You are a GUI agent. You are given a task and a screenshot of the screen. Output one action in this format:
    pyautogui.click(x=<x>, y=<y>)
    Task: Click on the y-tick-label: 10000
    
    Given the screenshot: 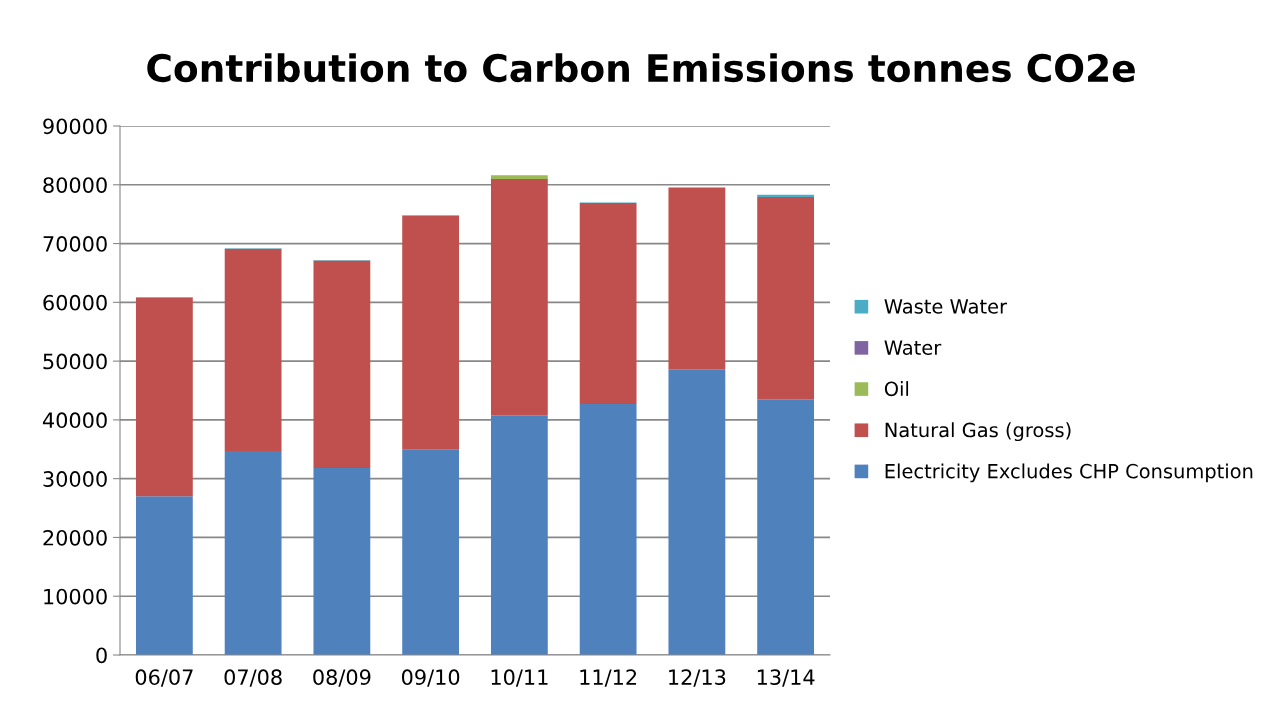 What is the action you would take?
    pyautogui.click(x=75, y=596)
    